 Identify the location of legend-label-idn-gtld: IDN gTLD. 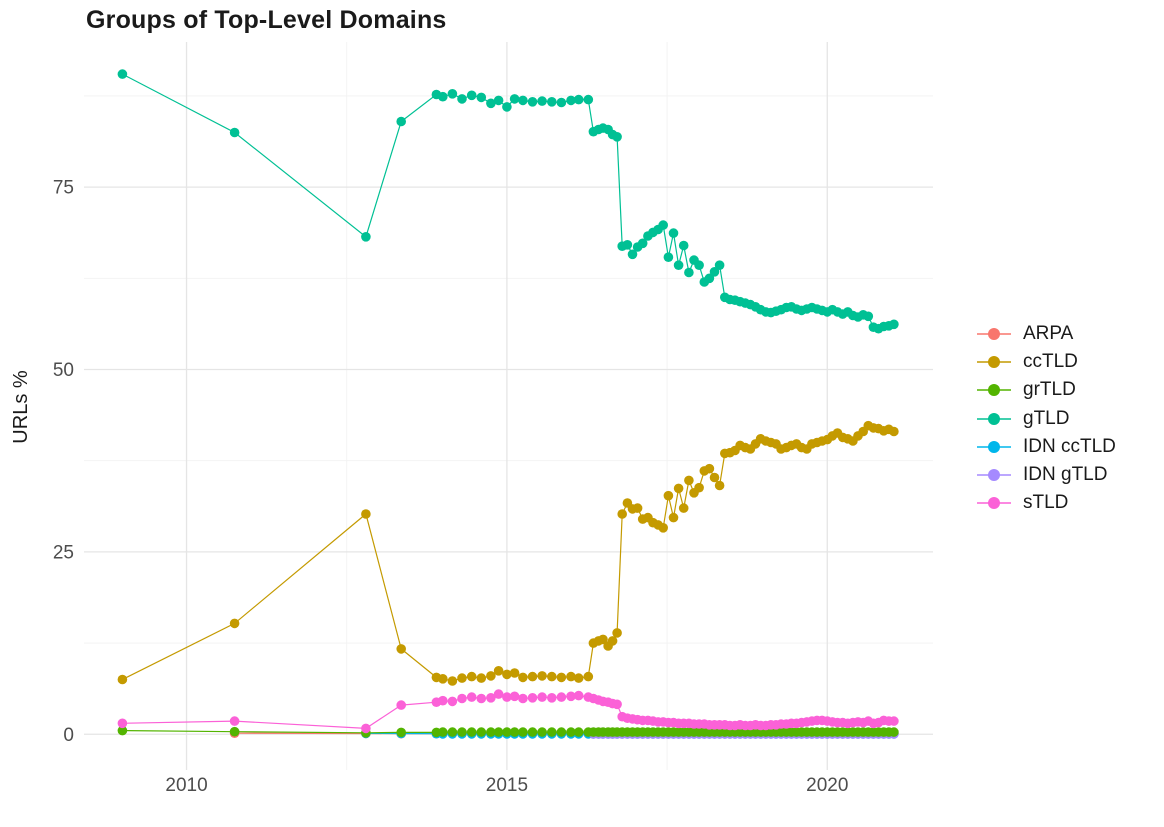
(1065, 475).